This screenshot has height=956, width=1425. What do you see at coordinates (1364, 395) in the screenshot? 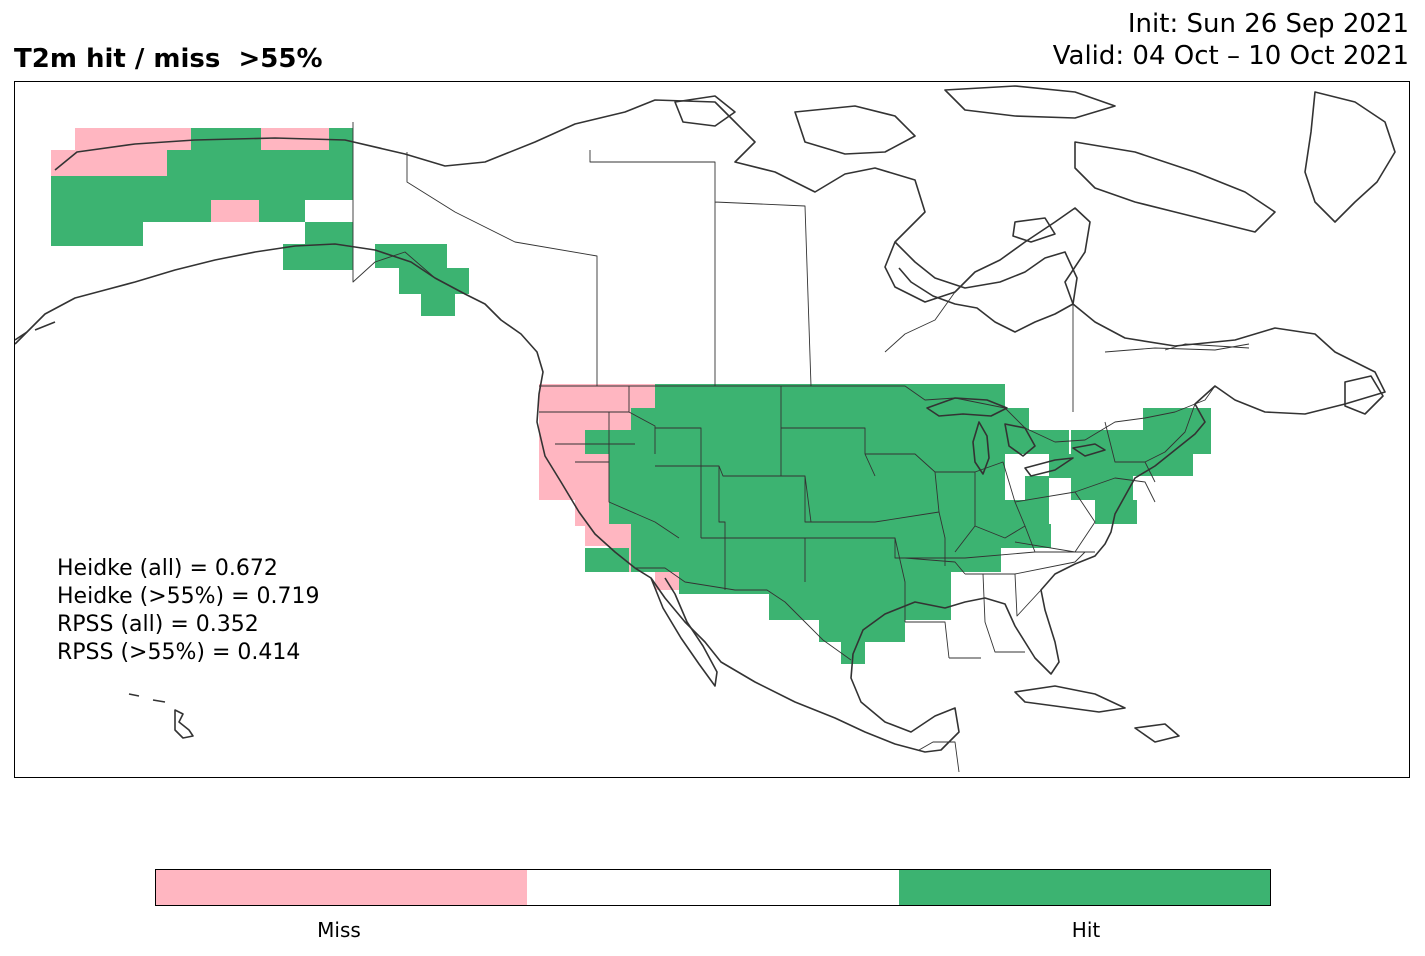
I see `coastline-newfoundland` at bounding box center [1364, 395].